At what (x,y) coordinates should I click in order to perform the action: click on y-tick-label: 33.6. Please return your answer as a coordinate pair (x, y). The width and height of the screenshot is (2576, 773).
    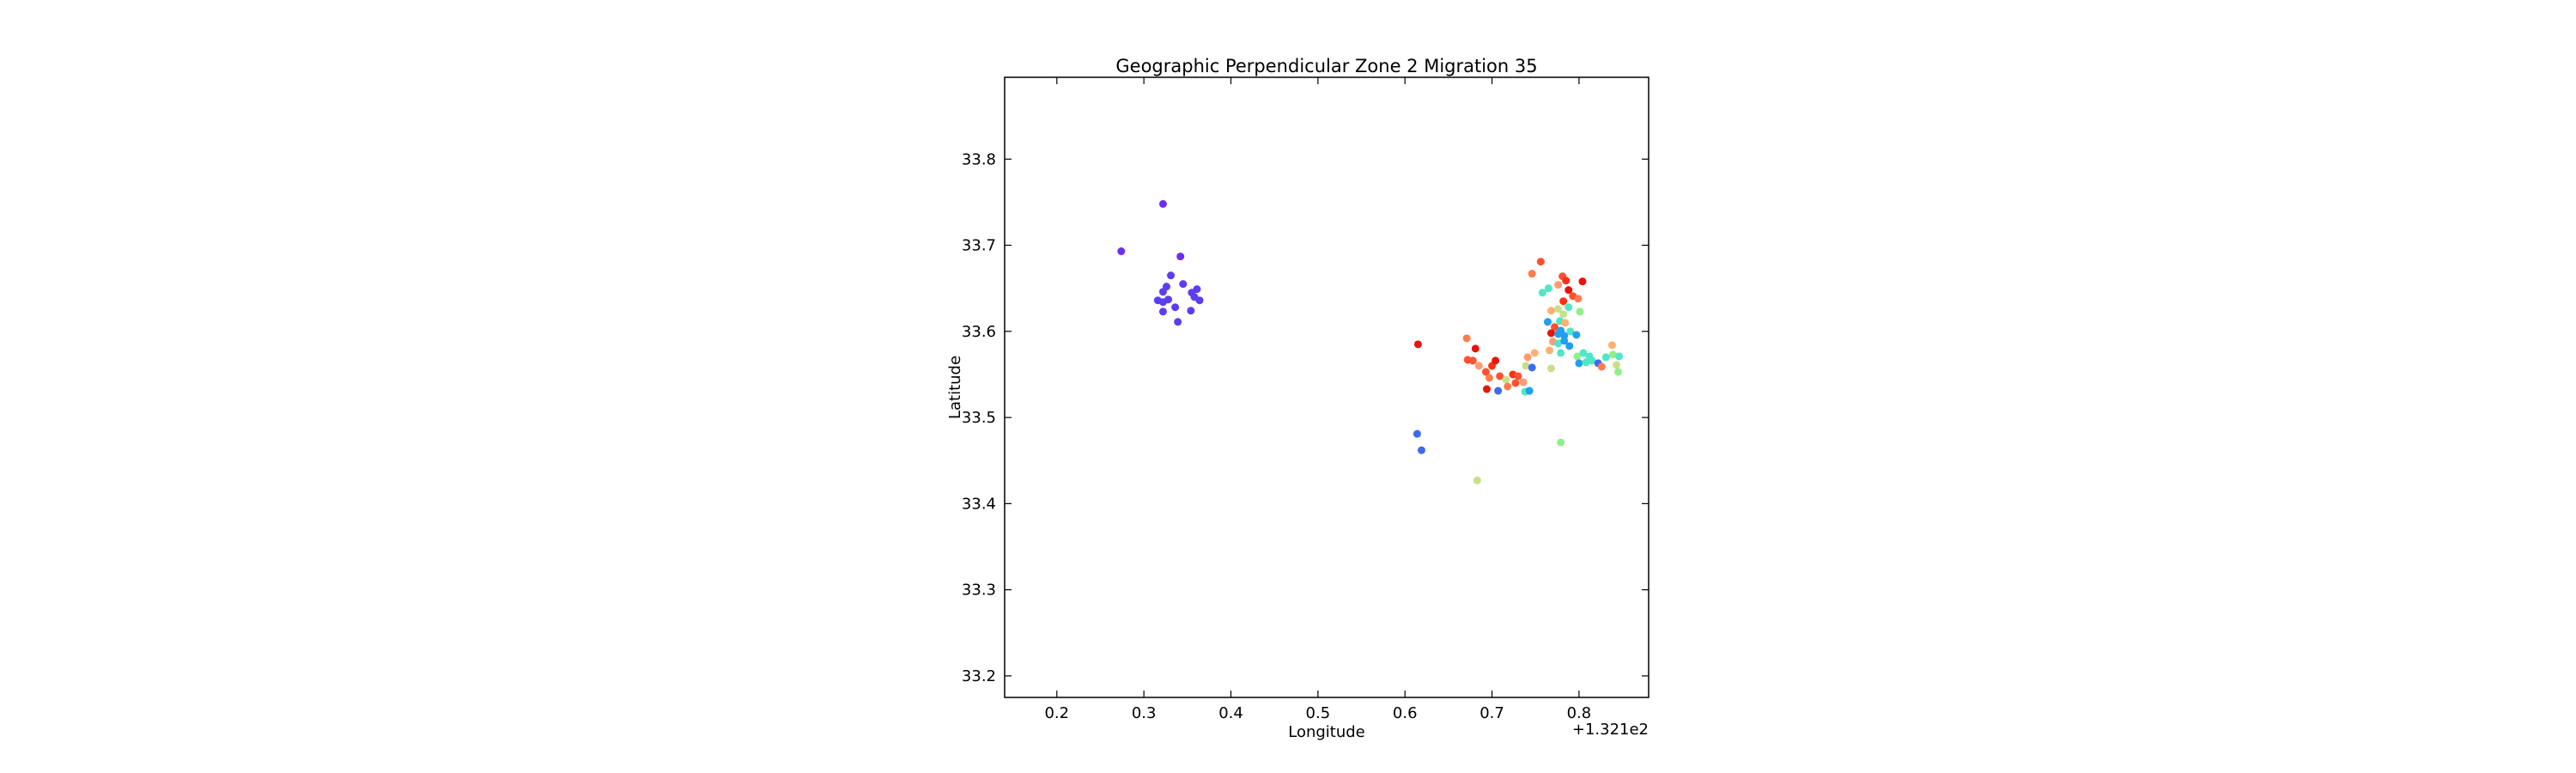
    Looking at the image, I should click on (979, 332).